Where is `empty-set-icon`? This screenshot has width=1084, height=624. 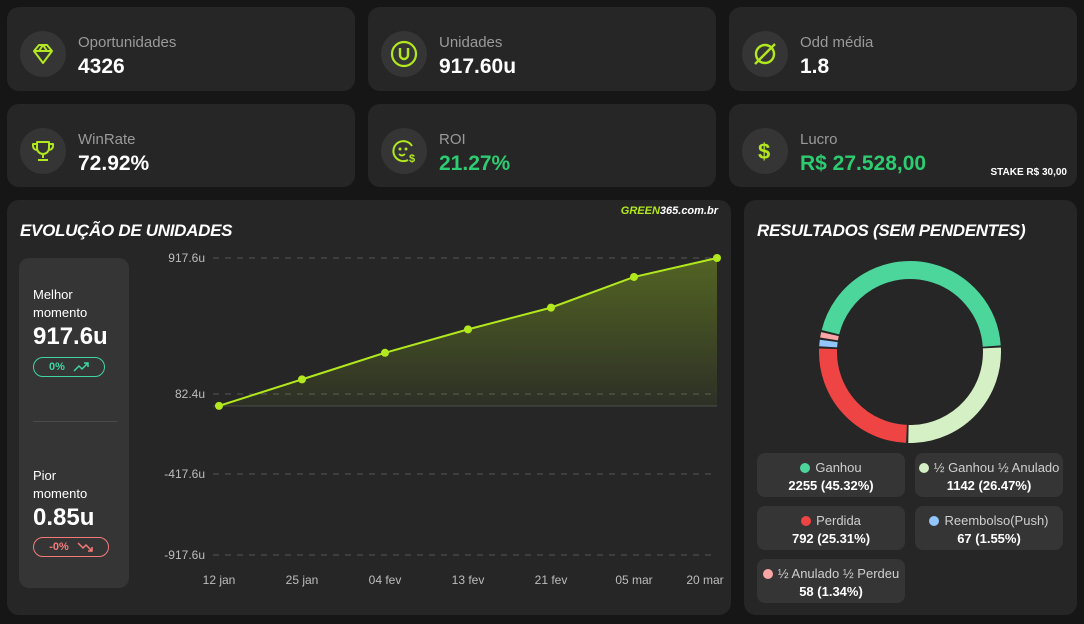 empty-set-icon is located at coordinates (765, 54).